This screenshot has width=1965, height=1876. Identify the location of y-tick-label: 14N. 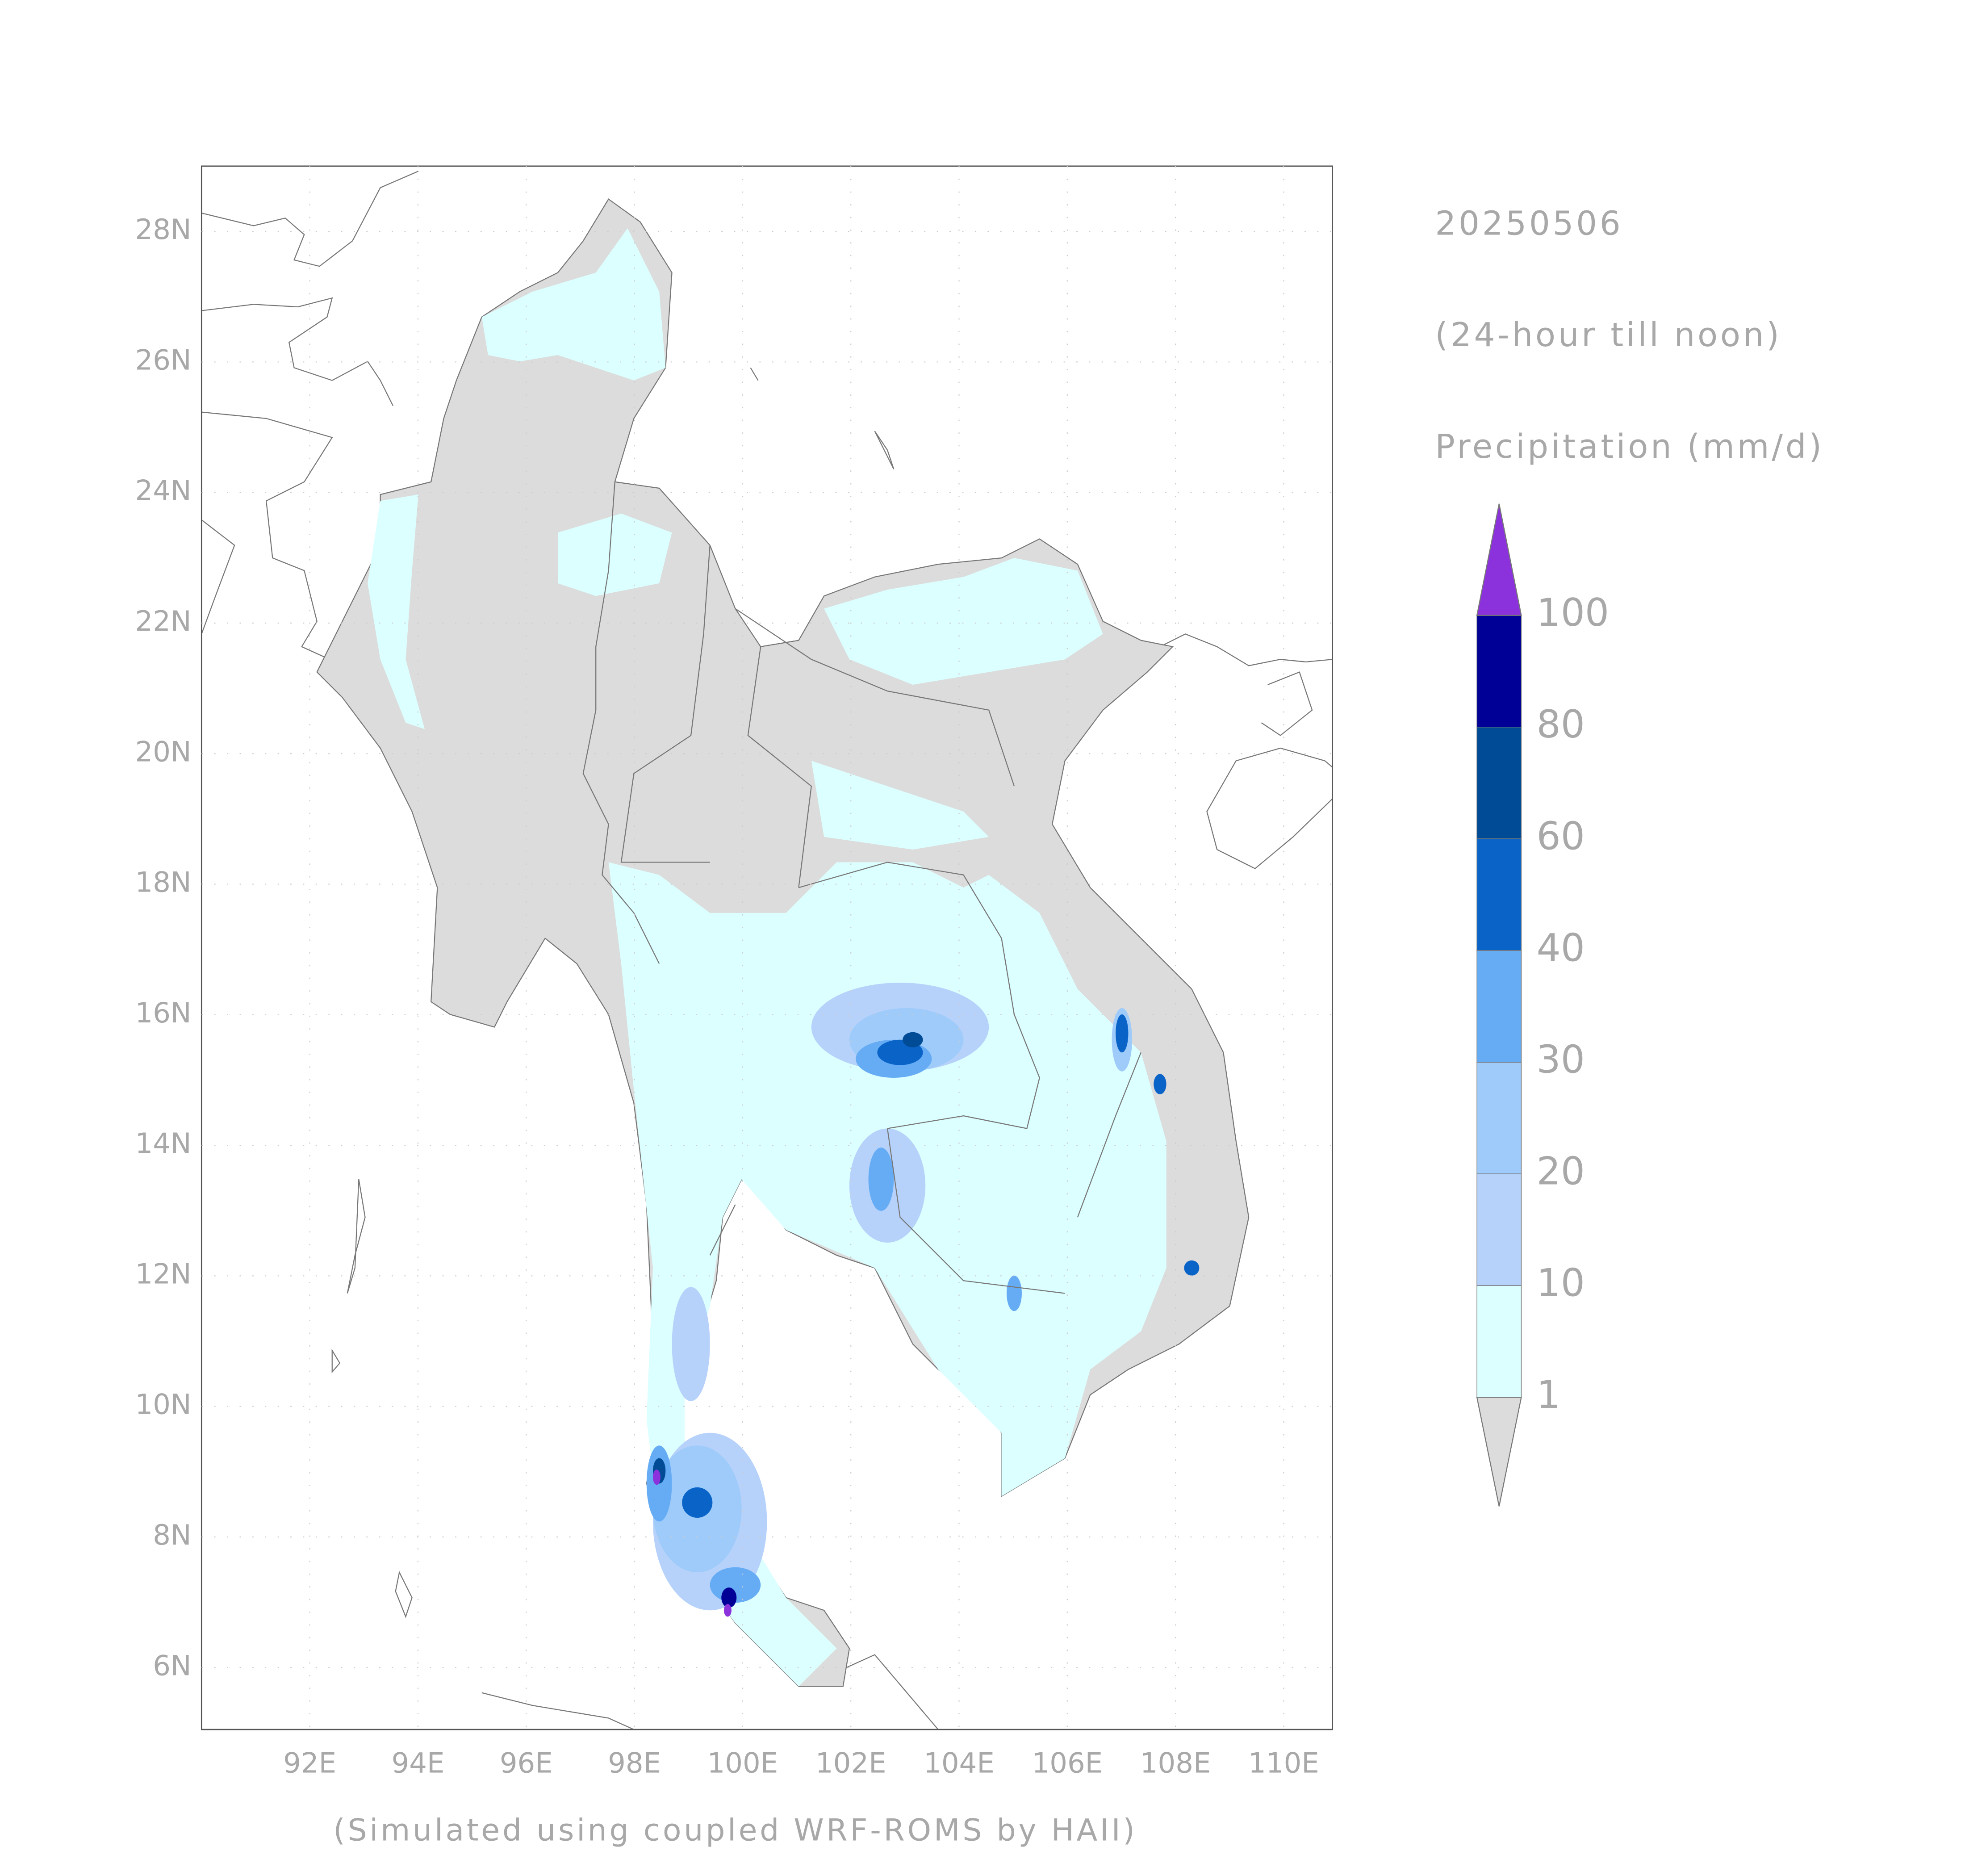
(163, 1143).